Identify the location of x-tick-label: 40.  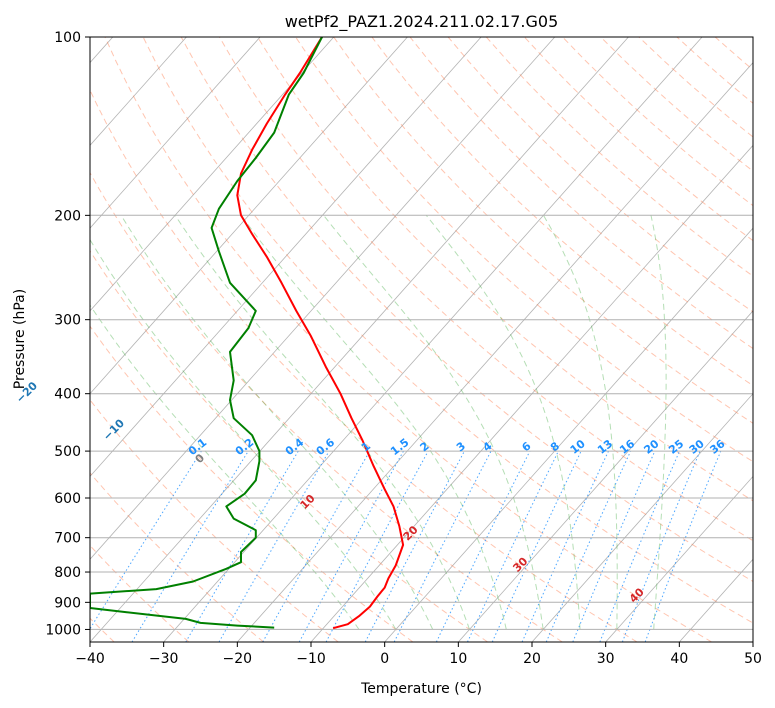
(679, 659).